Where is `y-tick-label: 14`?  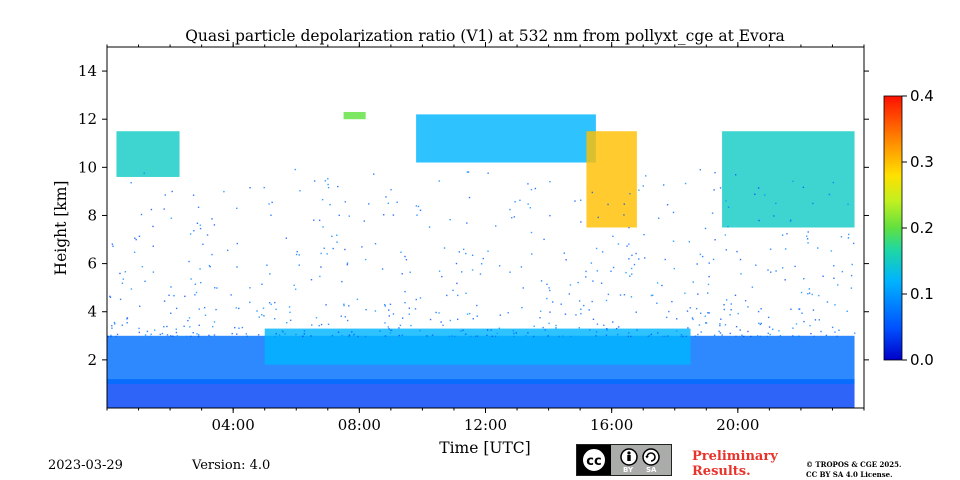
y-tick-label: 14 is located at coordinates (87, 71).